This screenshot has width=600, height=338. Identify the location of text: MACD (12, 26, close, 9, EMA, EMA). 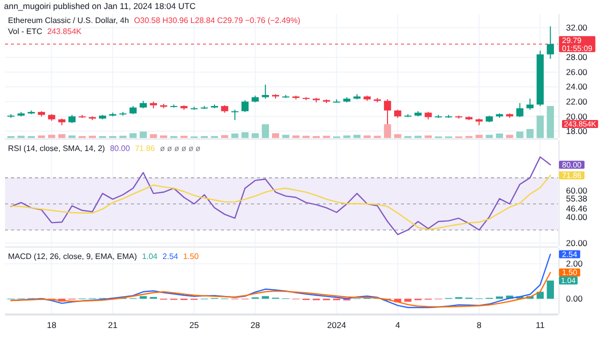
(73, 256).